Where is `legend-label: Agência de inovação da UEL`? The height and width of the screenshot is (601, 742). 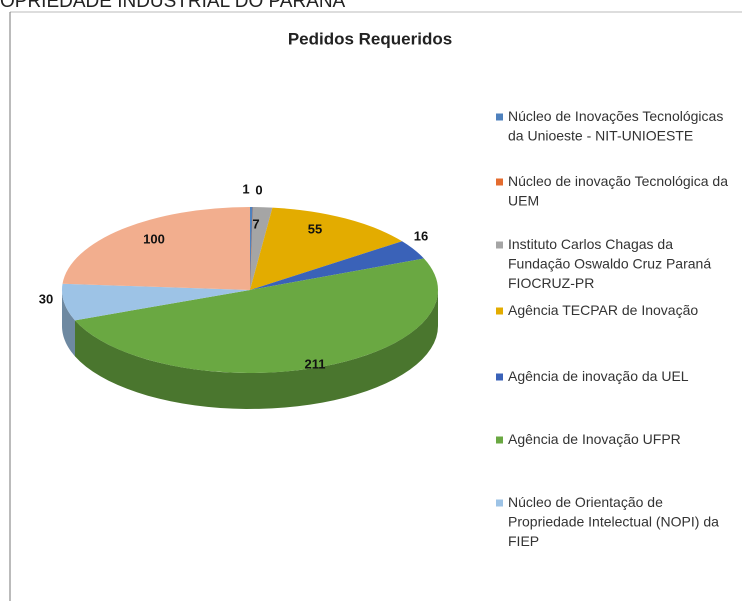 legend-label: Agência de inovação da UEL is located at coordinates (598, 376).